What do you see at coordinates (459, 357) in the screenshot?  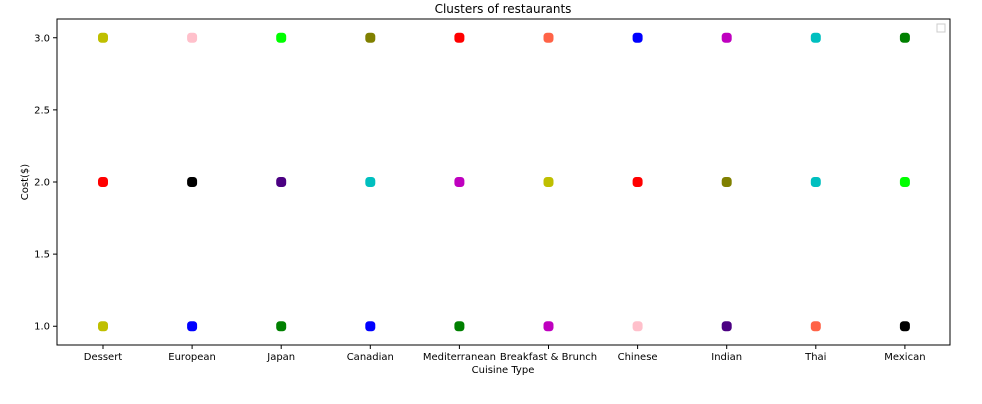 I see `x-tick-label: Mediterranean` at bounding box center [459, 357].